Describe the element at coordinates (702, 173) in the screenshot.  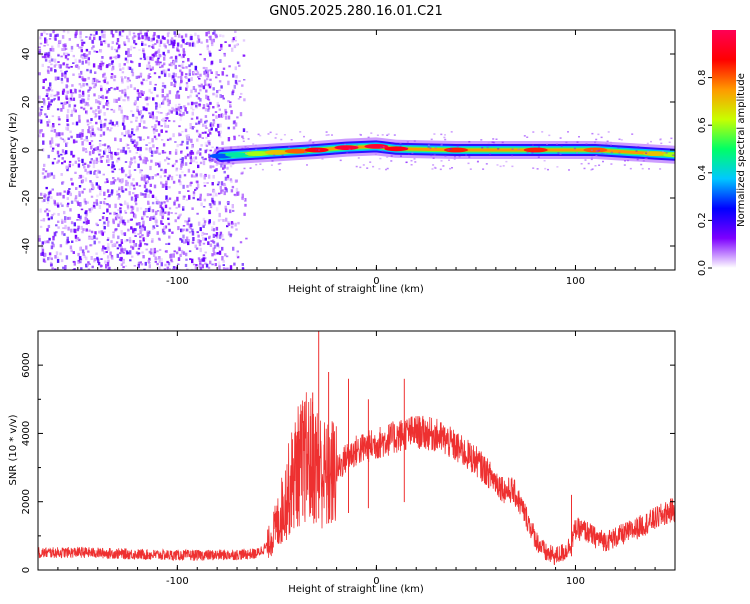
I see `colorbar-tick-label: 0.4` at that location.